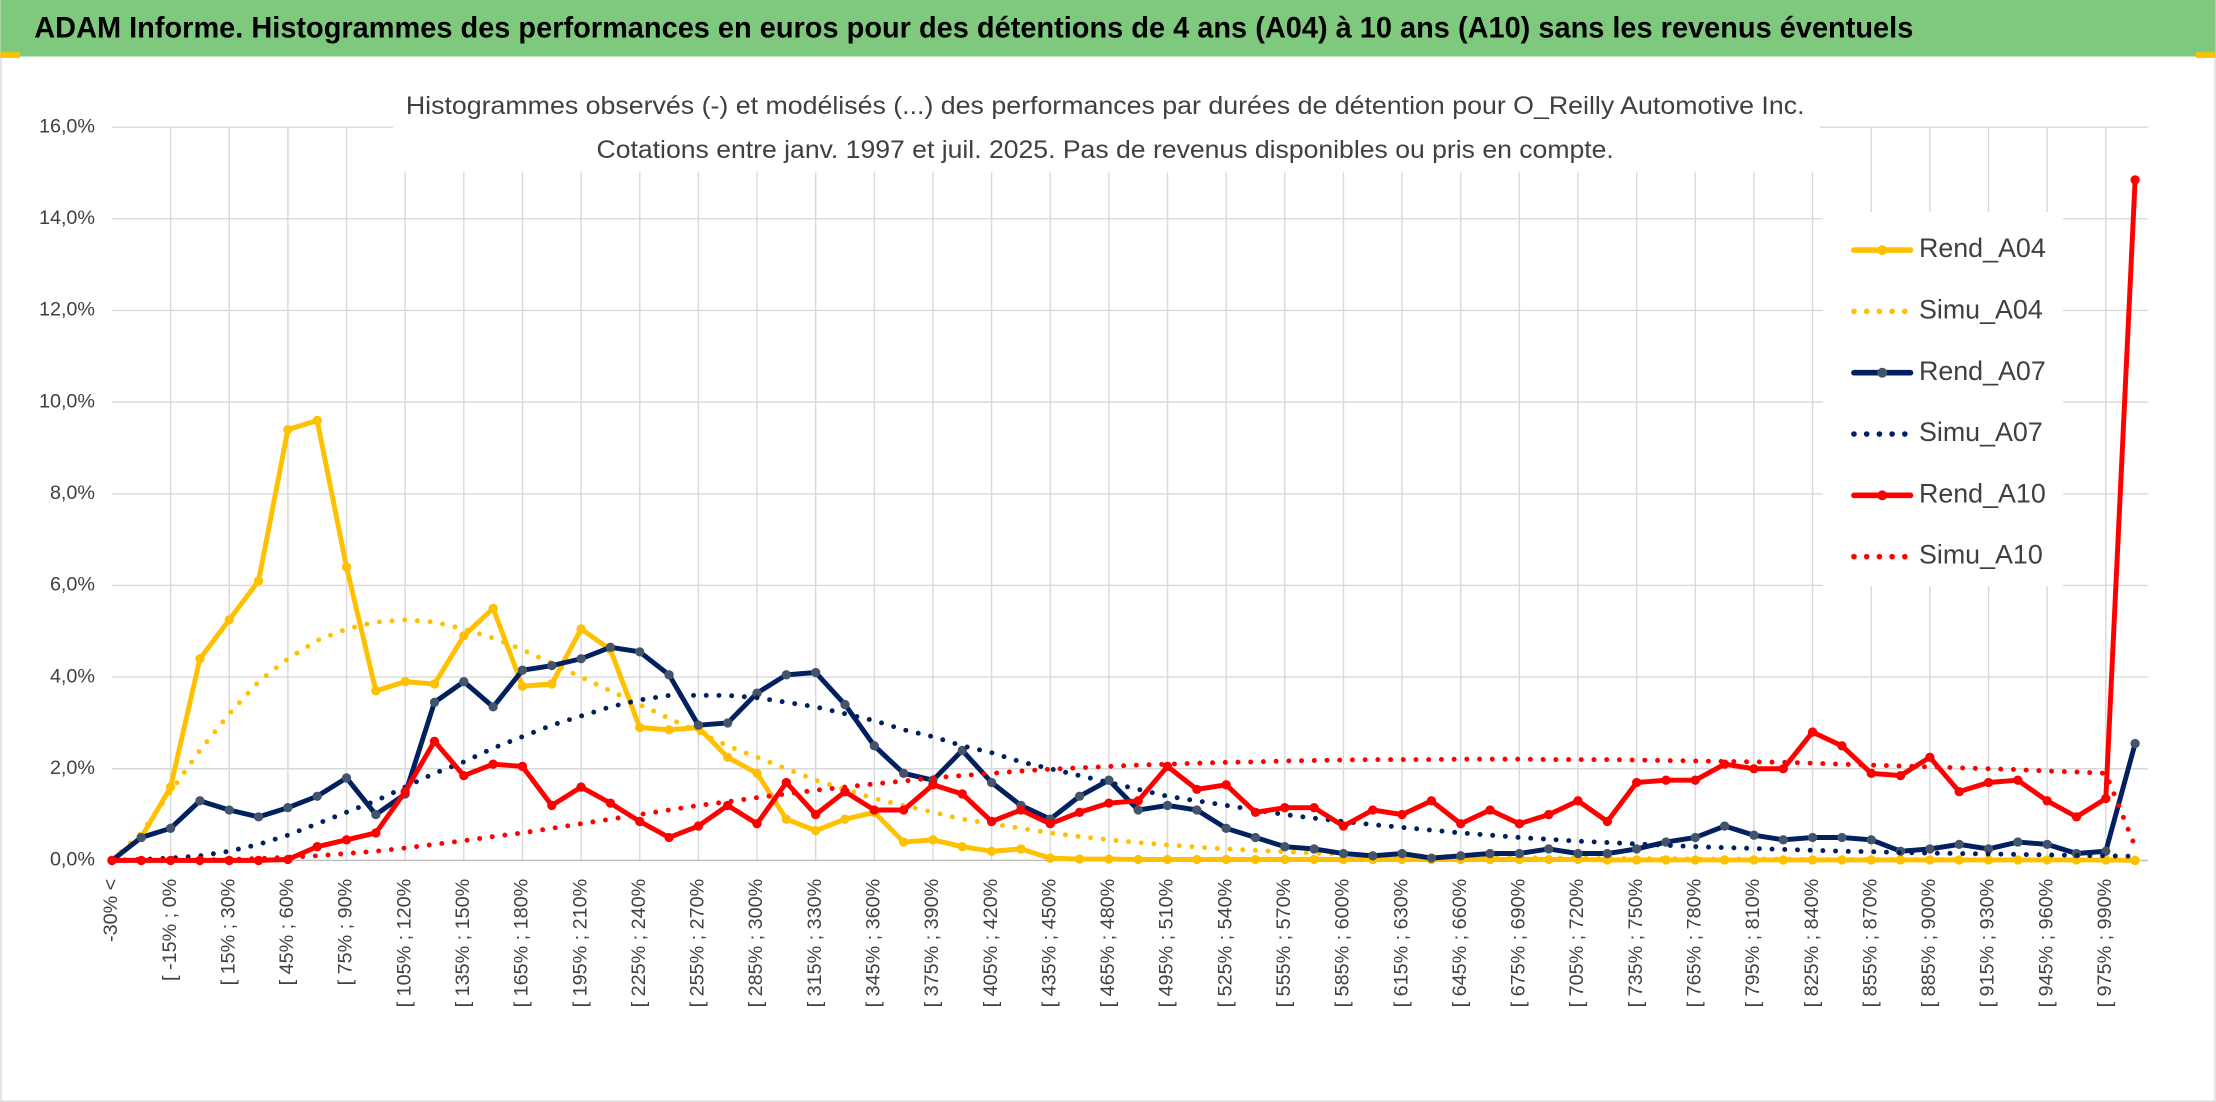  What do you see at coordinates (991, 943) in the screenshot?
I see `x-tick-label: [ 405% ; 420%` at bounding box center [991, 943].